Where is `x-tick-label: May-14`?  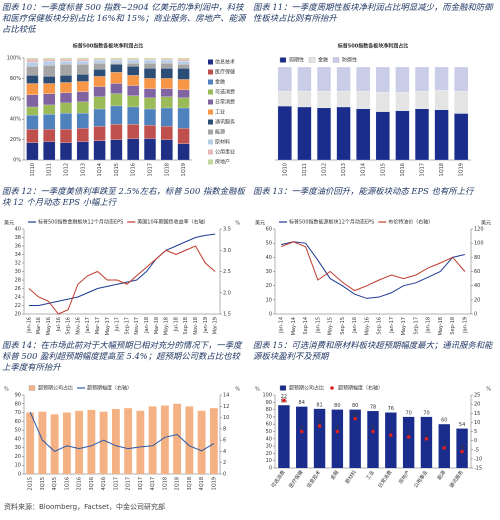
x-tick-label: May-14 is located at coordinates (294, 326).